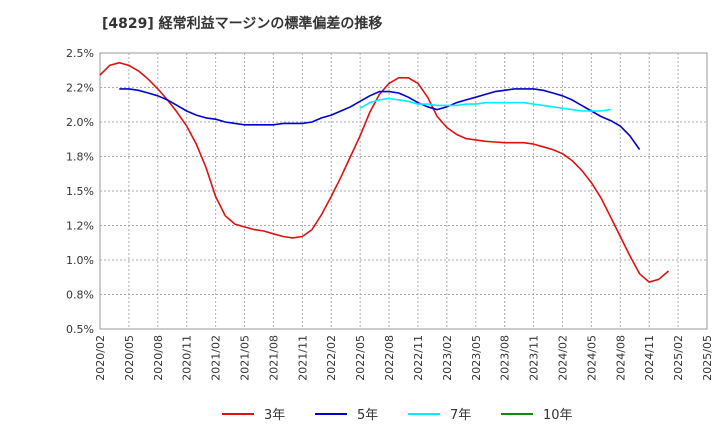 This screenshot has height=440, width=720. Describe the element at coordinates (245, 358) in the screenshot. I see `x-tick-label: 2021/05` at that location.